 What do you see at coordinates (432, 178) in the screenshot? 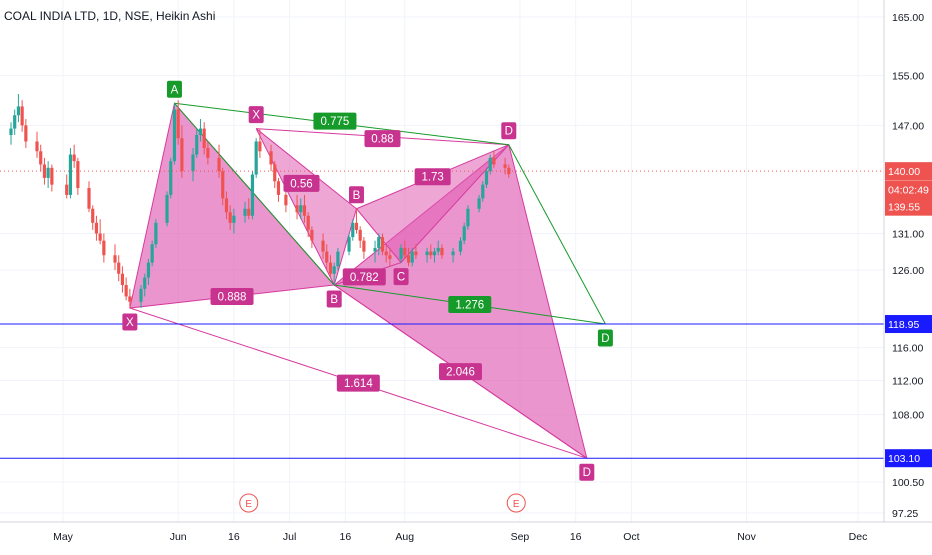
I see `ratio-small-173-text: 1.73` at bounding box center [432, 178].